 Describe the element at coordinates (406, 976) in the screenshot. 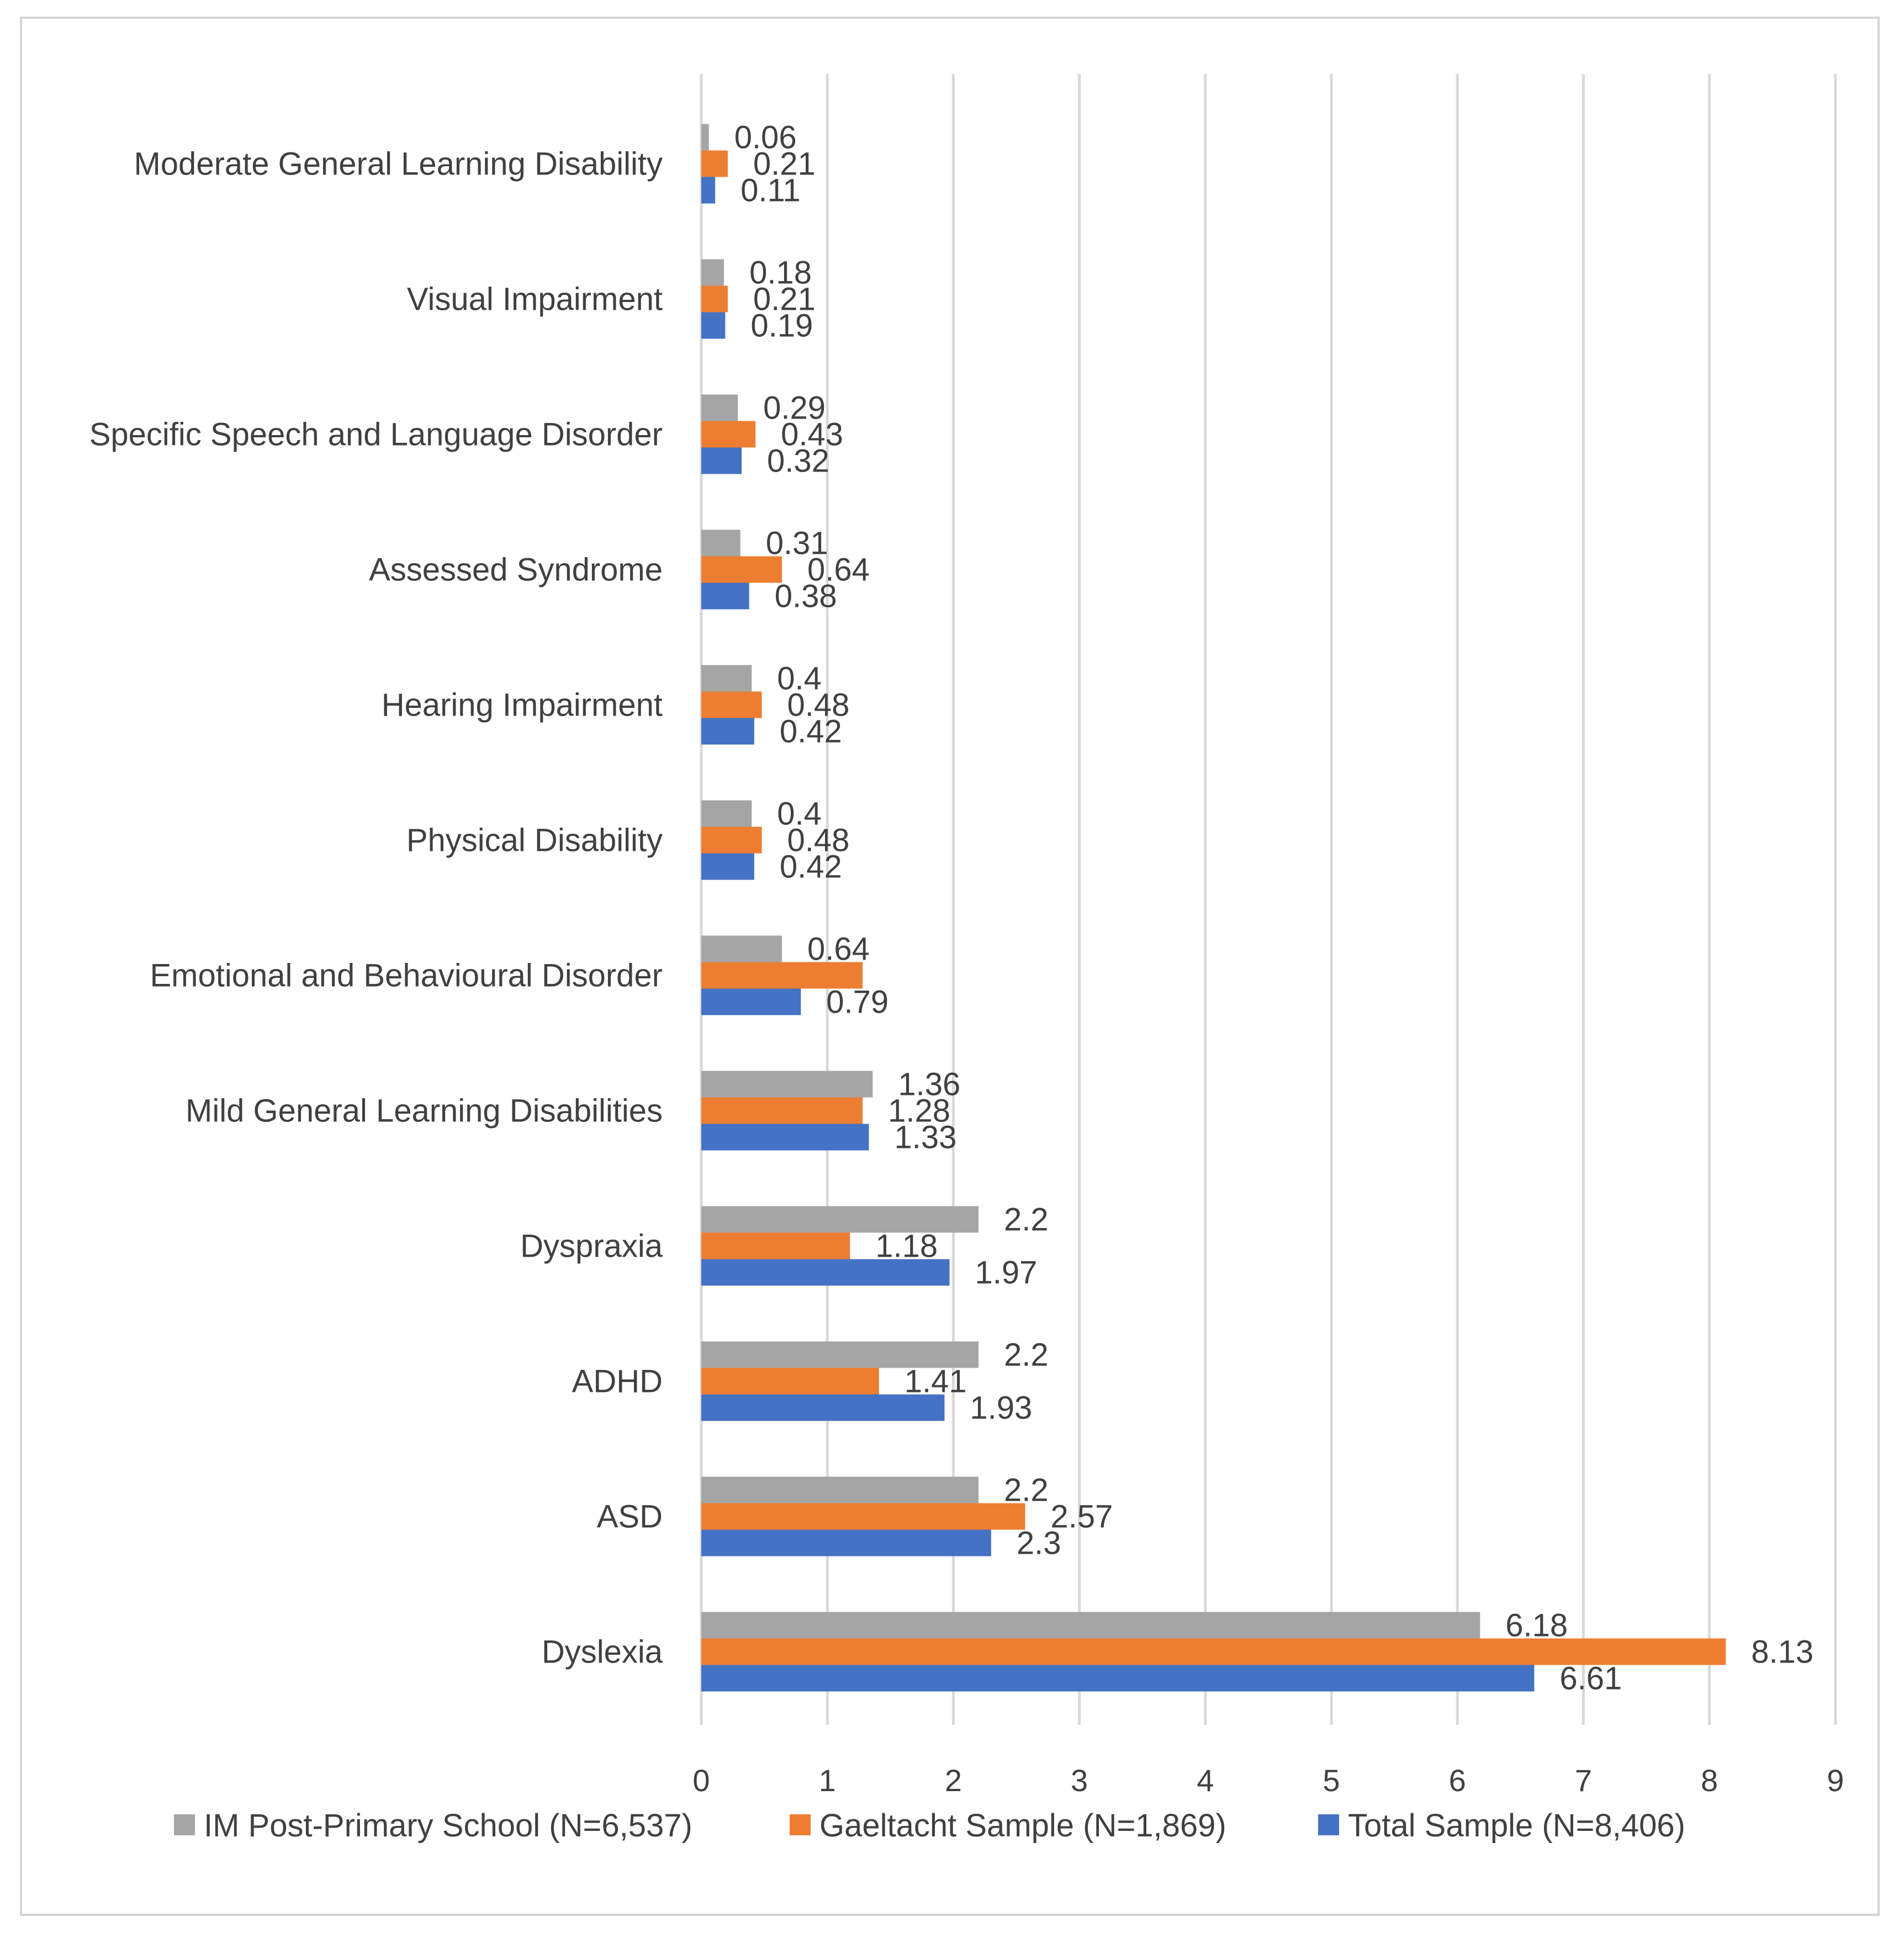

I see `category-label: Emotional and Behavioural Disorder` at that location.